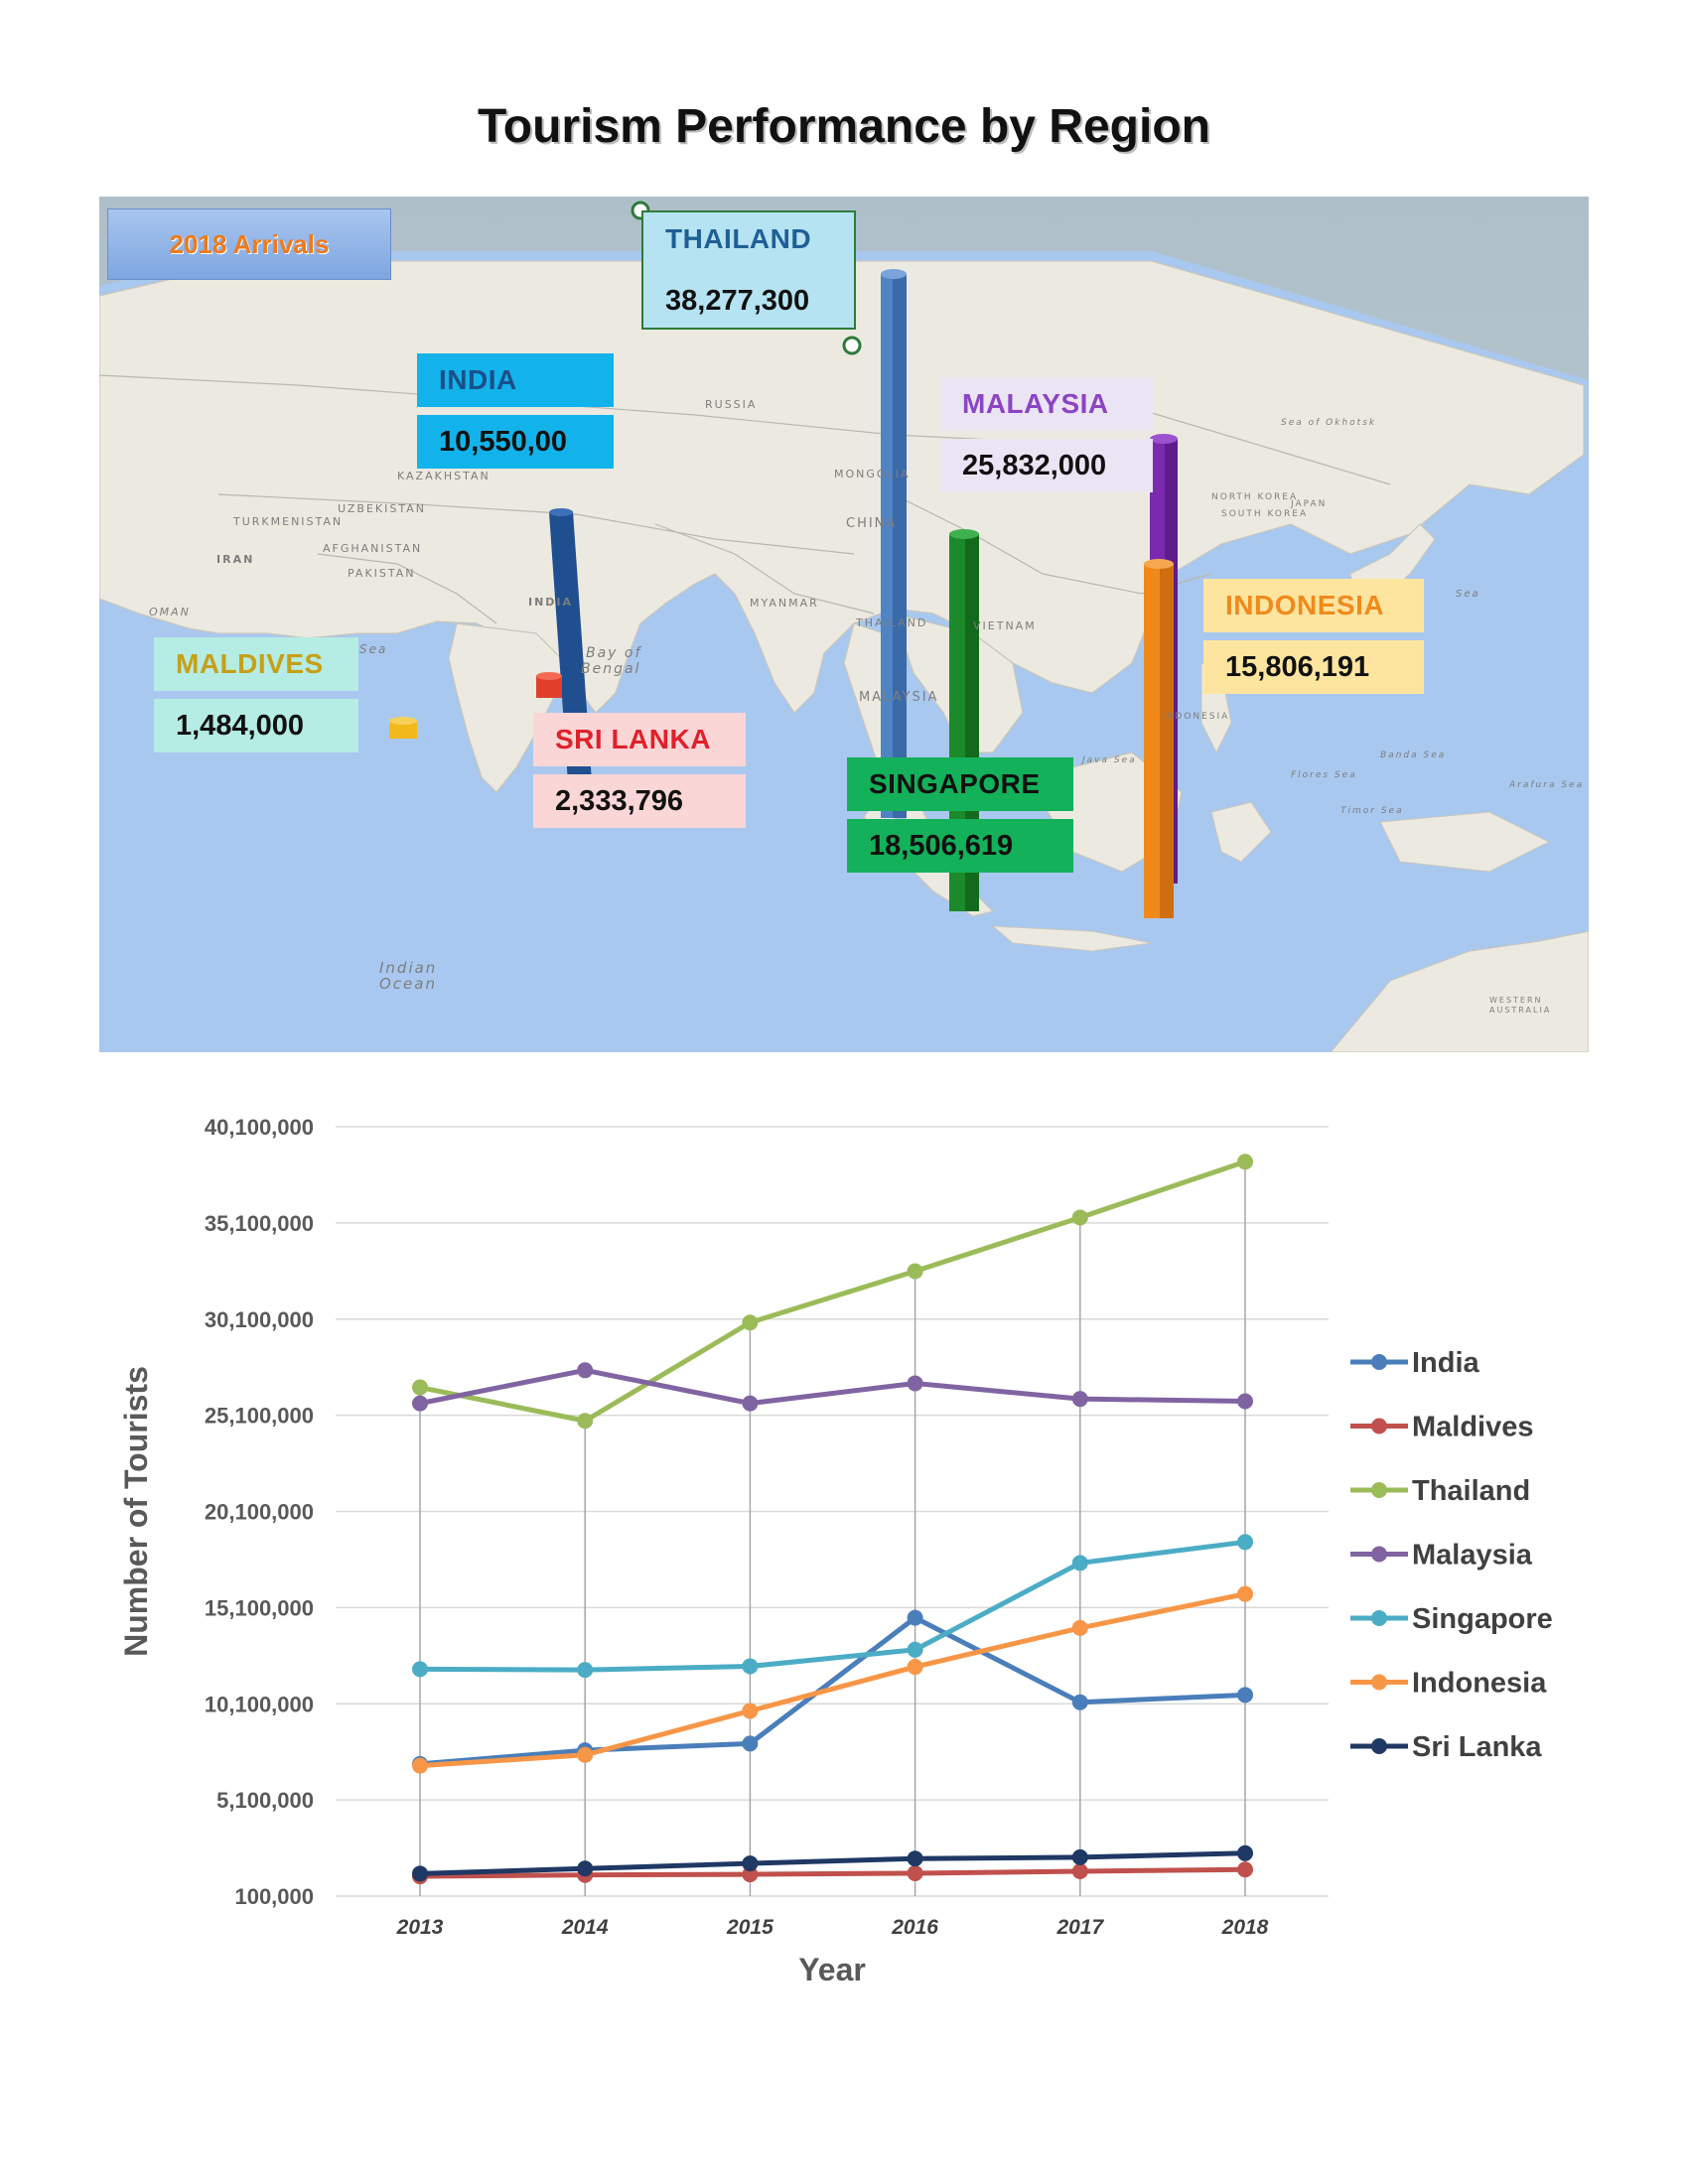 The image size is (1688, 2184). I want to click on legend-label: India, so click(1446, 1363).